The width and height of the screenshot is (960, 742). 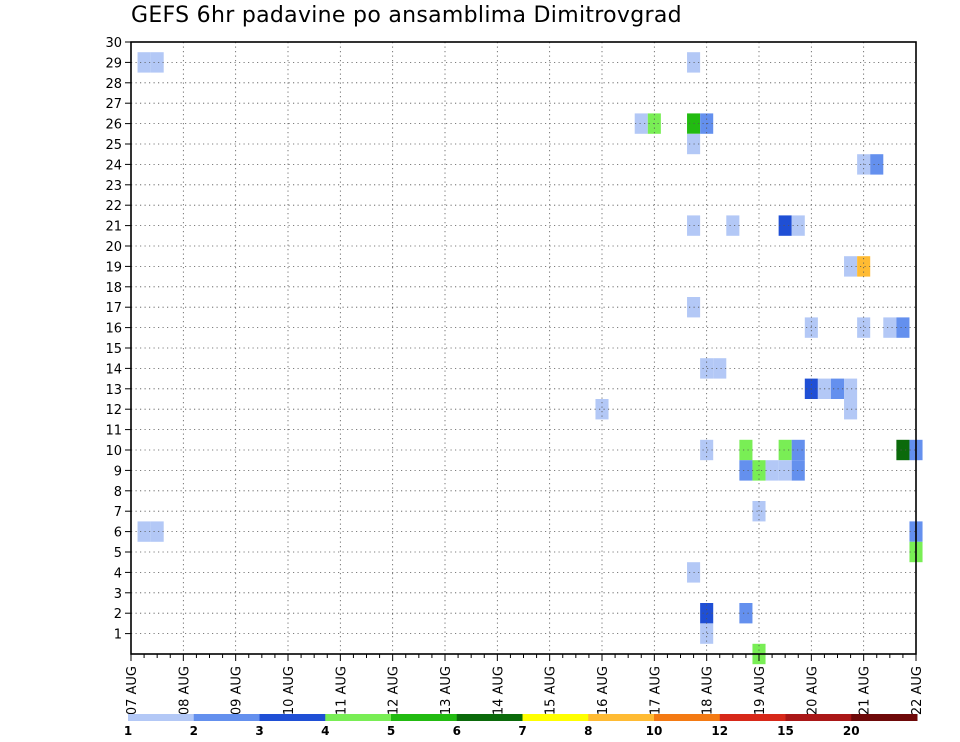 I want to click on x-tick-label: 17 AUG, so click(x=655, y=690).